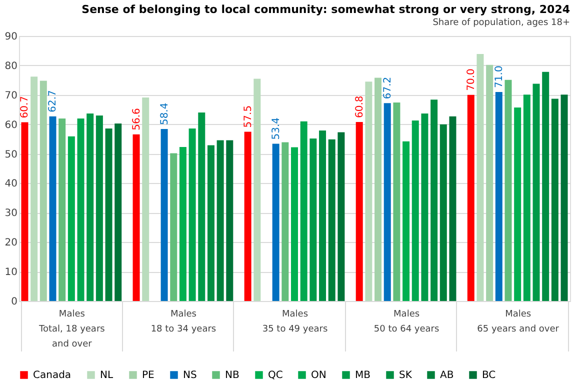 This screenshot has height=384, width=576. I want to click on x-tick-label: Males 18 to 34 years, so click(183, 322).